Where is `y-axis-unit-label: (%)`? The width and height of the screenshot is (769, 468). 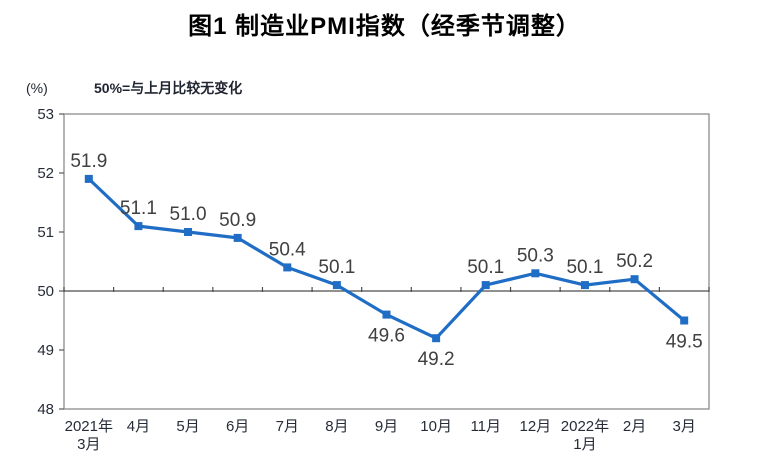
y-axis-unit-label: (%) is located at coordinates (37, 88).